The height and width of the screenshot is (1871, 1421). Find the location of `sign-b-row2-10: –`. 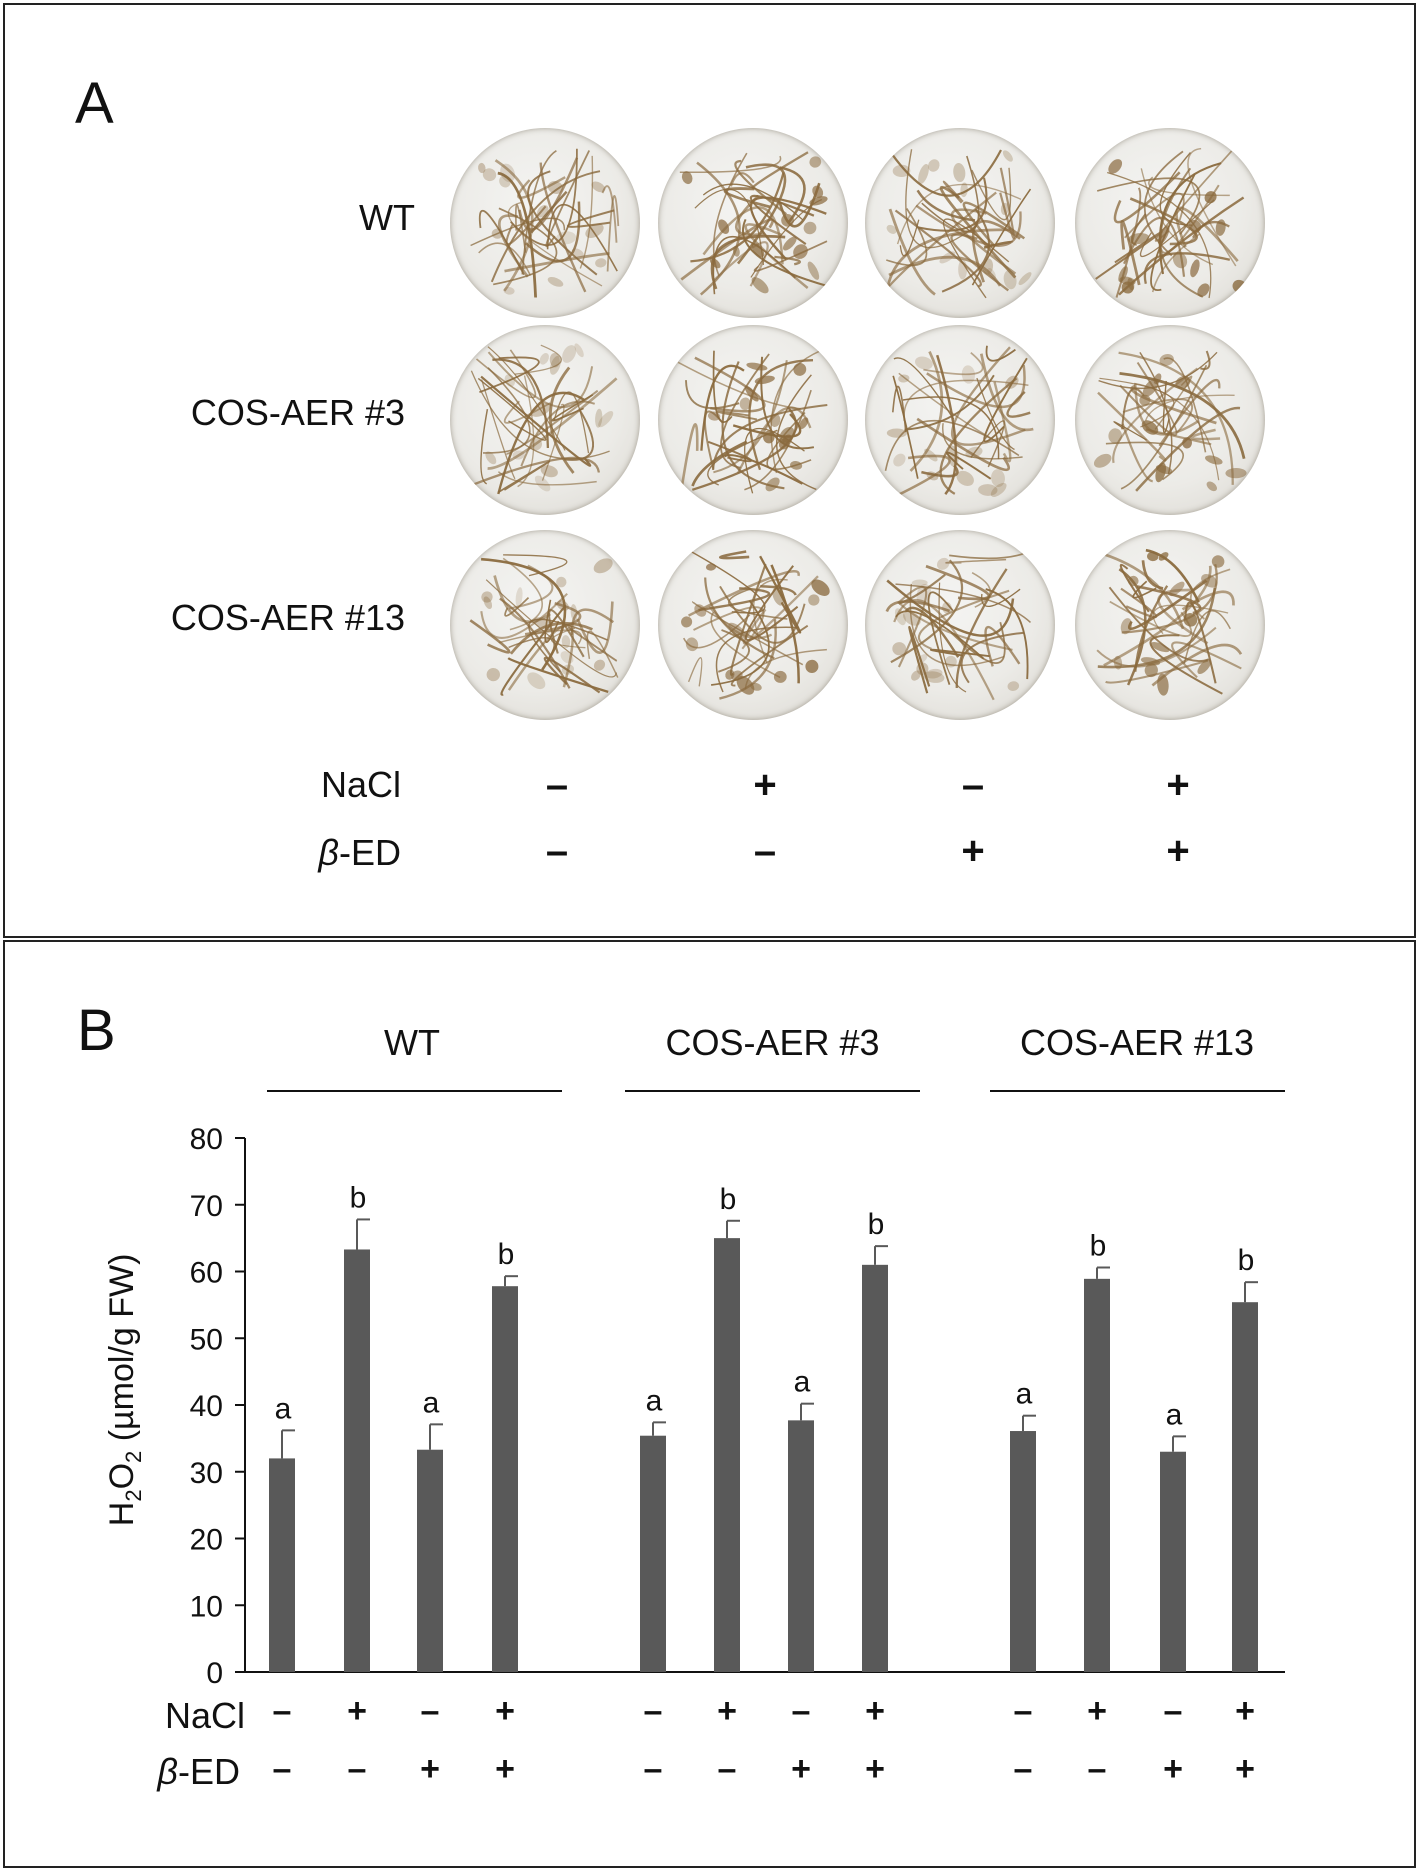

sign-b-row2-10: – is located at coordinates (1097, 1769).